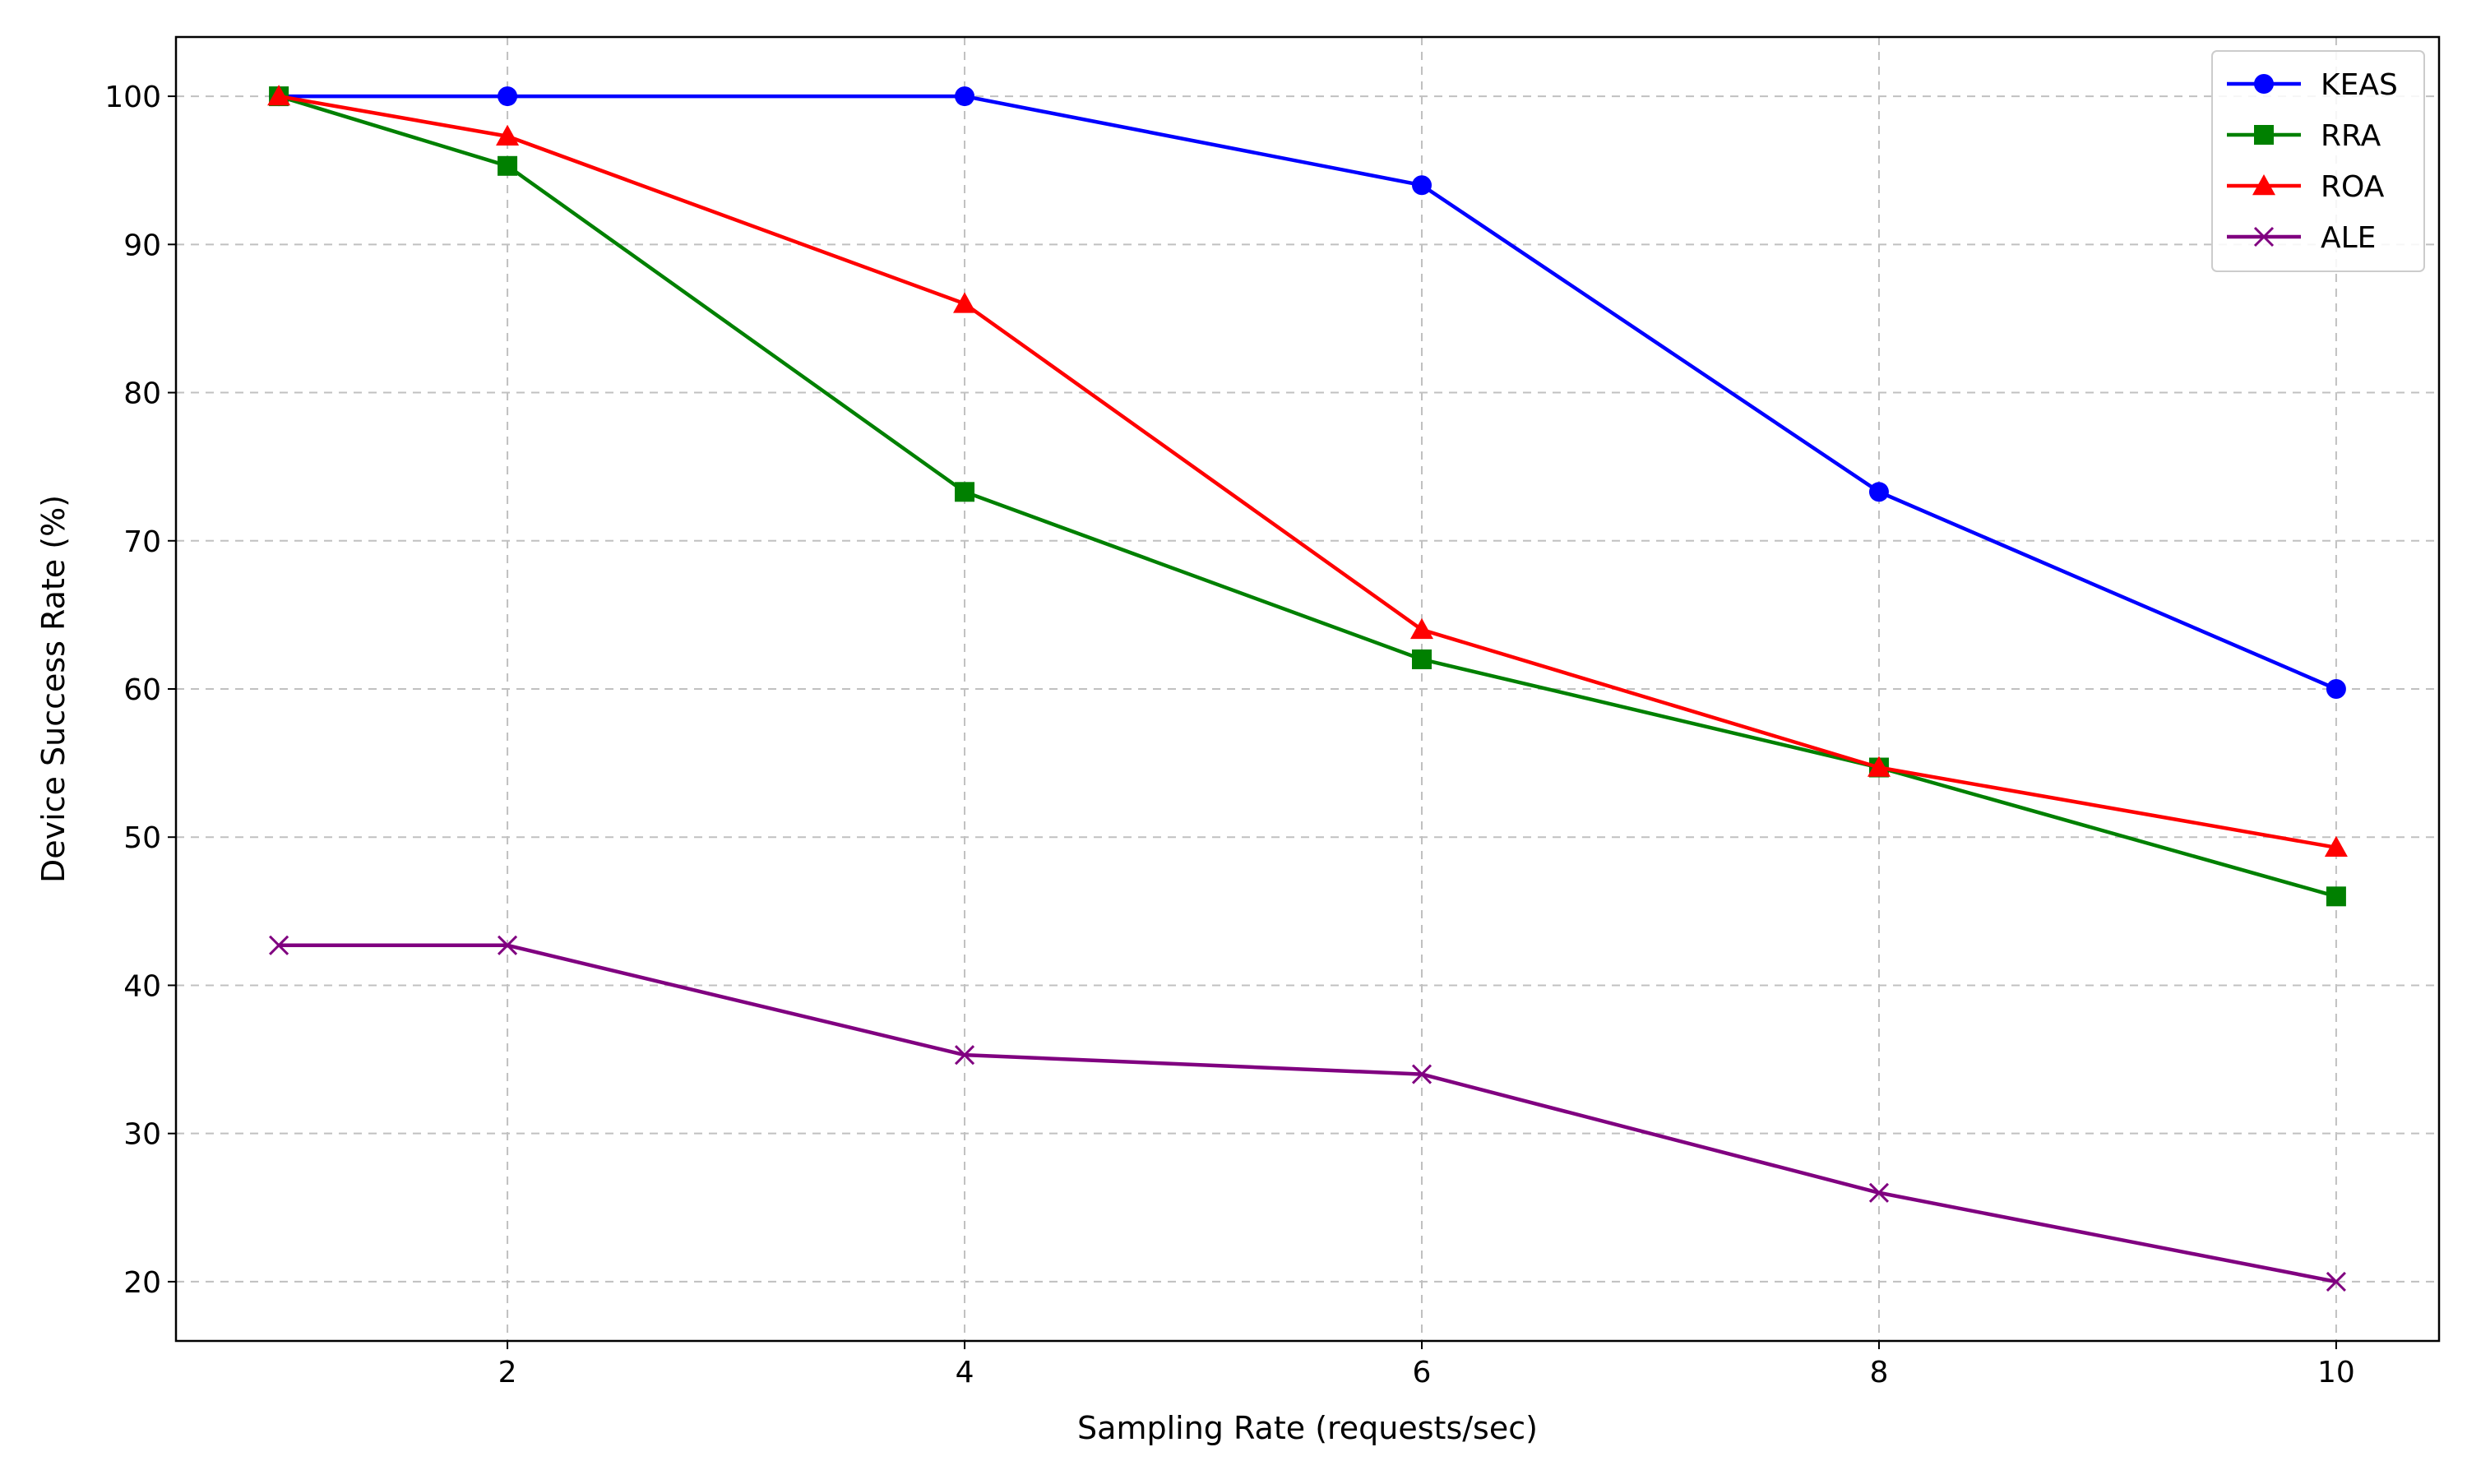 This screenshot has height=1484, width=2467. I want to click on x-tick-label: 10, so click(2336, 1373).